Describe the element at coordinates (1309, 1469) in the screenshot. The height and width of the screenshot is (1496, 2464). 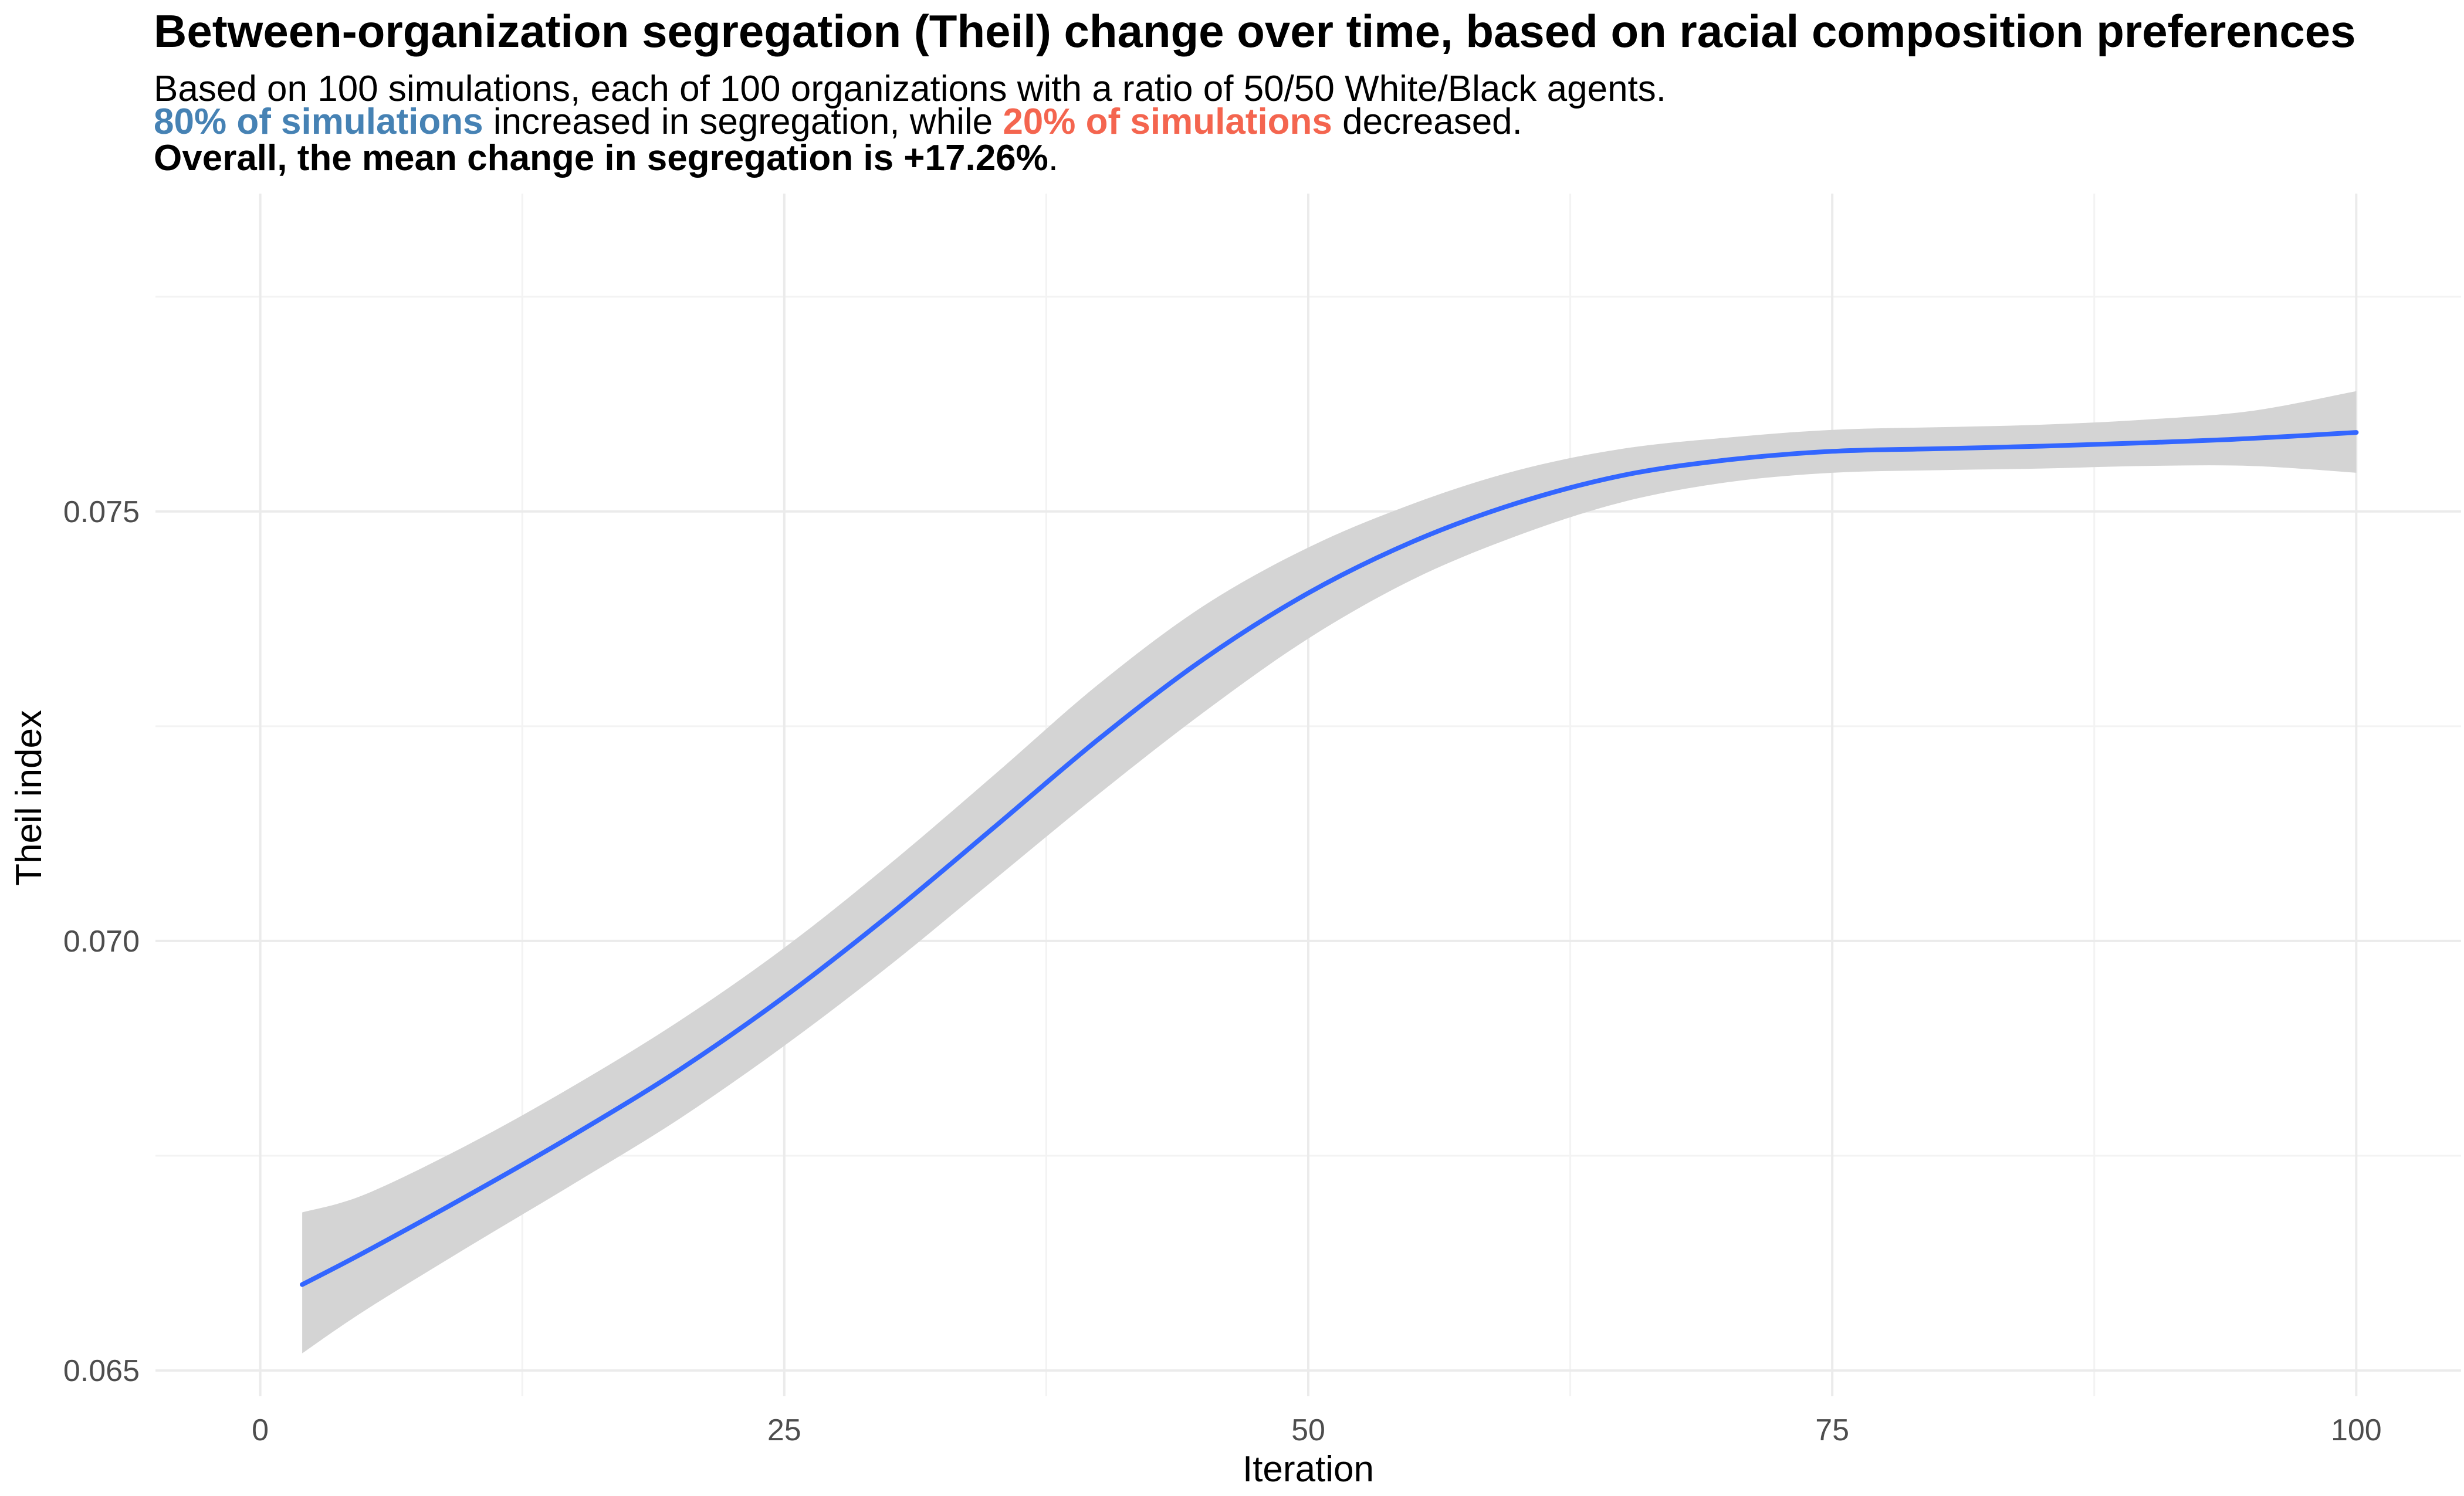
I see `x-axis-title: Iteration` at that location.